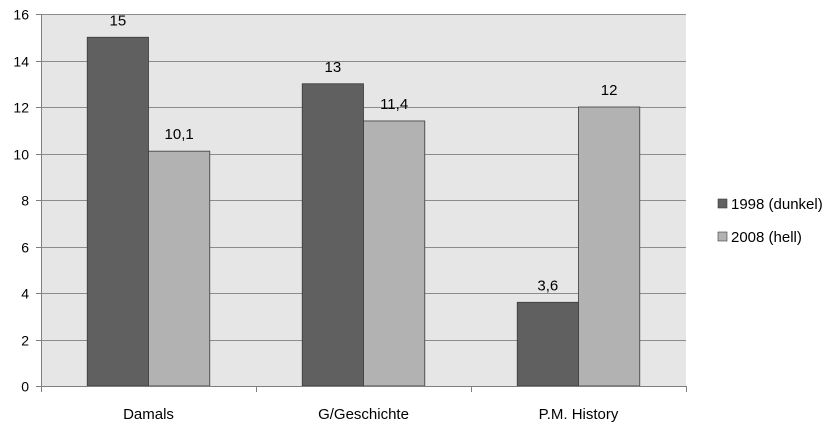 The image size is (838, 425). I want to click on x-category-label: Damals, so click(148, 414).